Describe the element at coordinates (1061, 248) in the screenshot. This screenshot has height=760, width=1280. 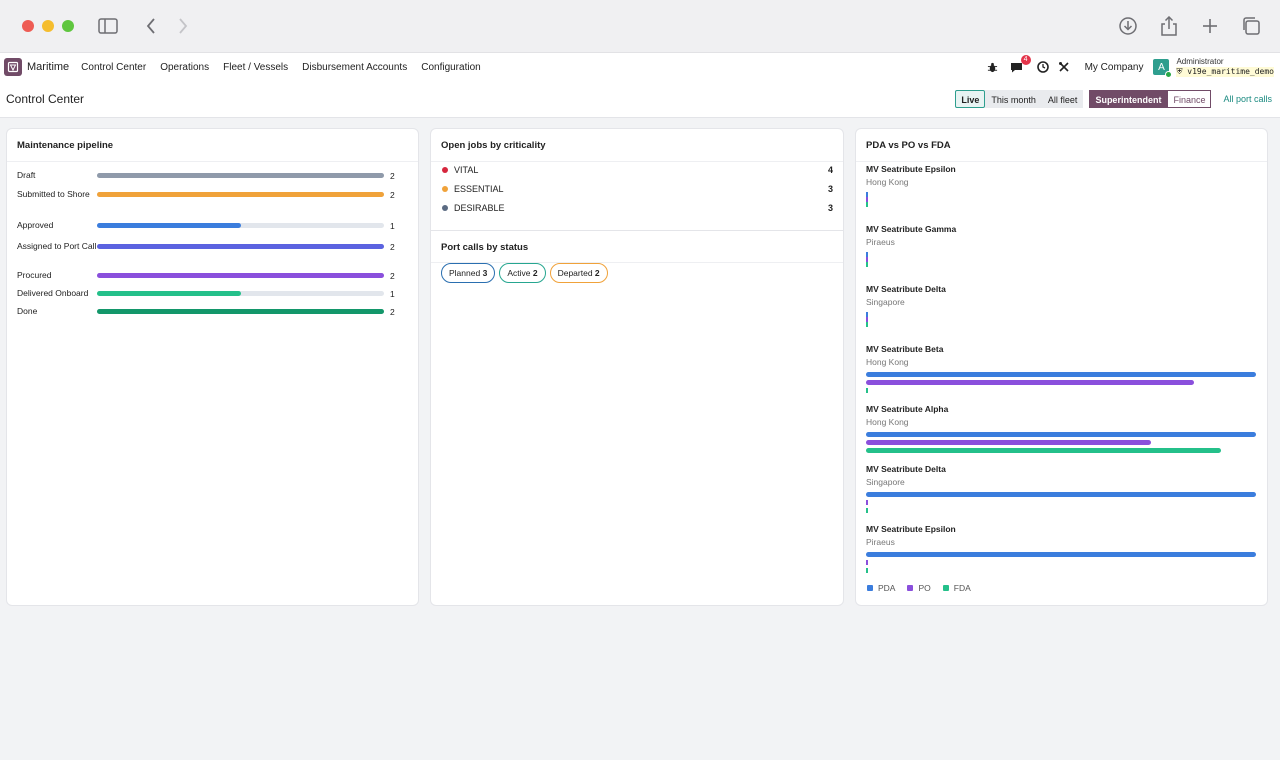
I see `vessel-finance-row: MV Seatribute Gamma Piraeus` at that location.